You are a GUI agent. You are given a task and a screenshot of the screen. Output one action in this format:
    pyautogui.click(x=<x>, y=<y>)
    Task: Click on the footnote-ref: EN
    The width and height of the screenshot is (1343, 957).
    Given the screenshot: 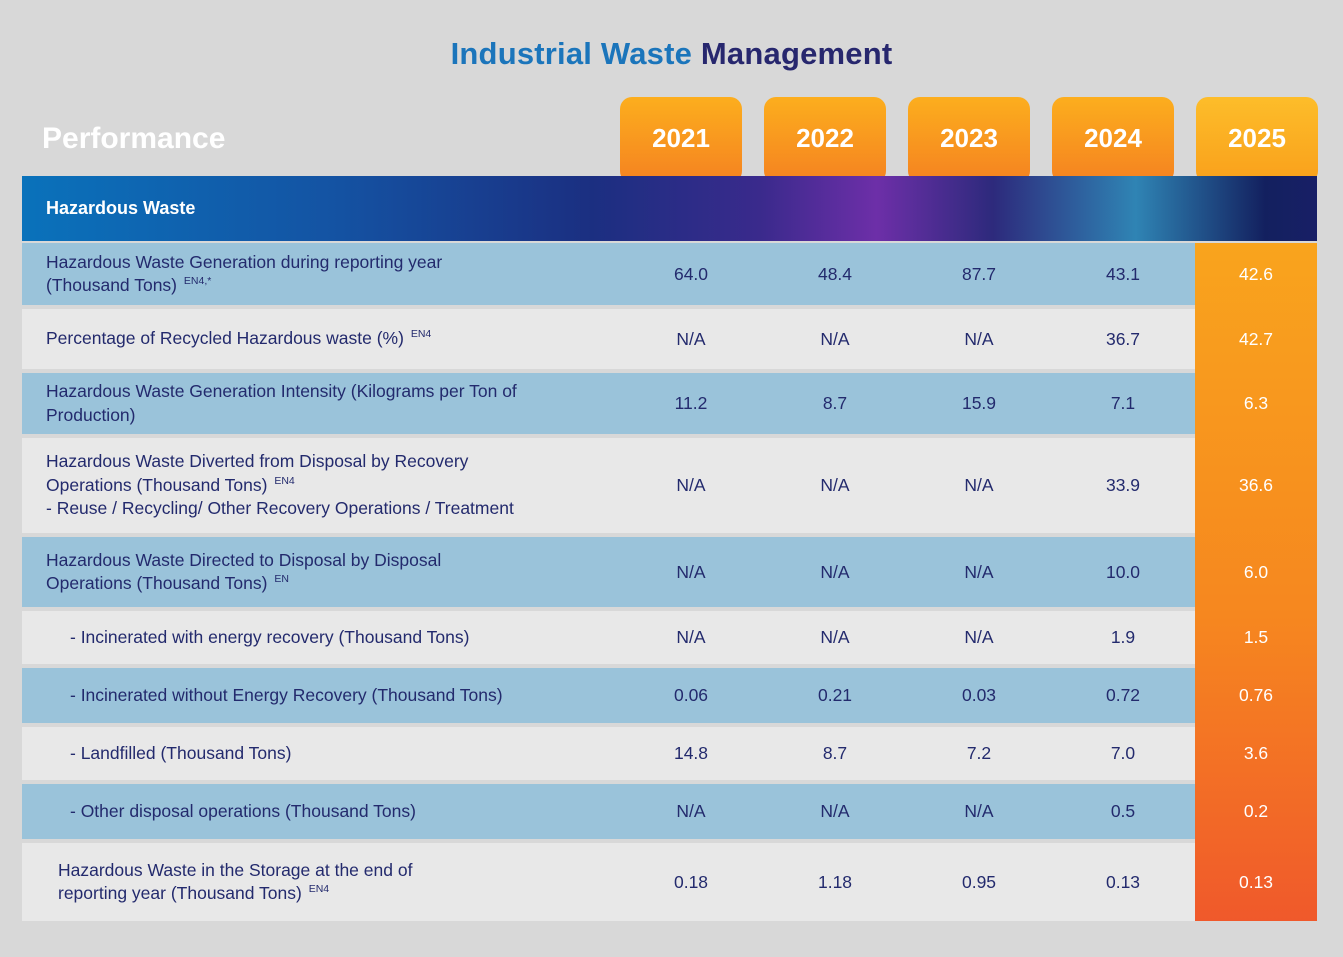 What is the action you would take?
    pyautogui.click(x=281, y=579)
    